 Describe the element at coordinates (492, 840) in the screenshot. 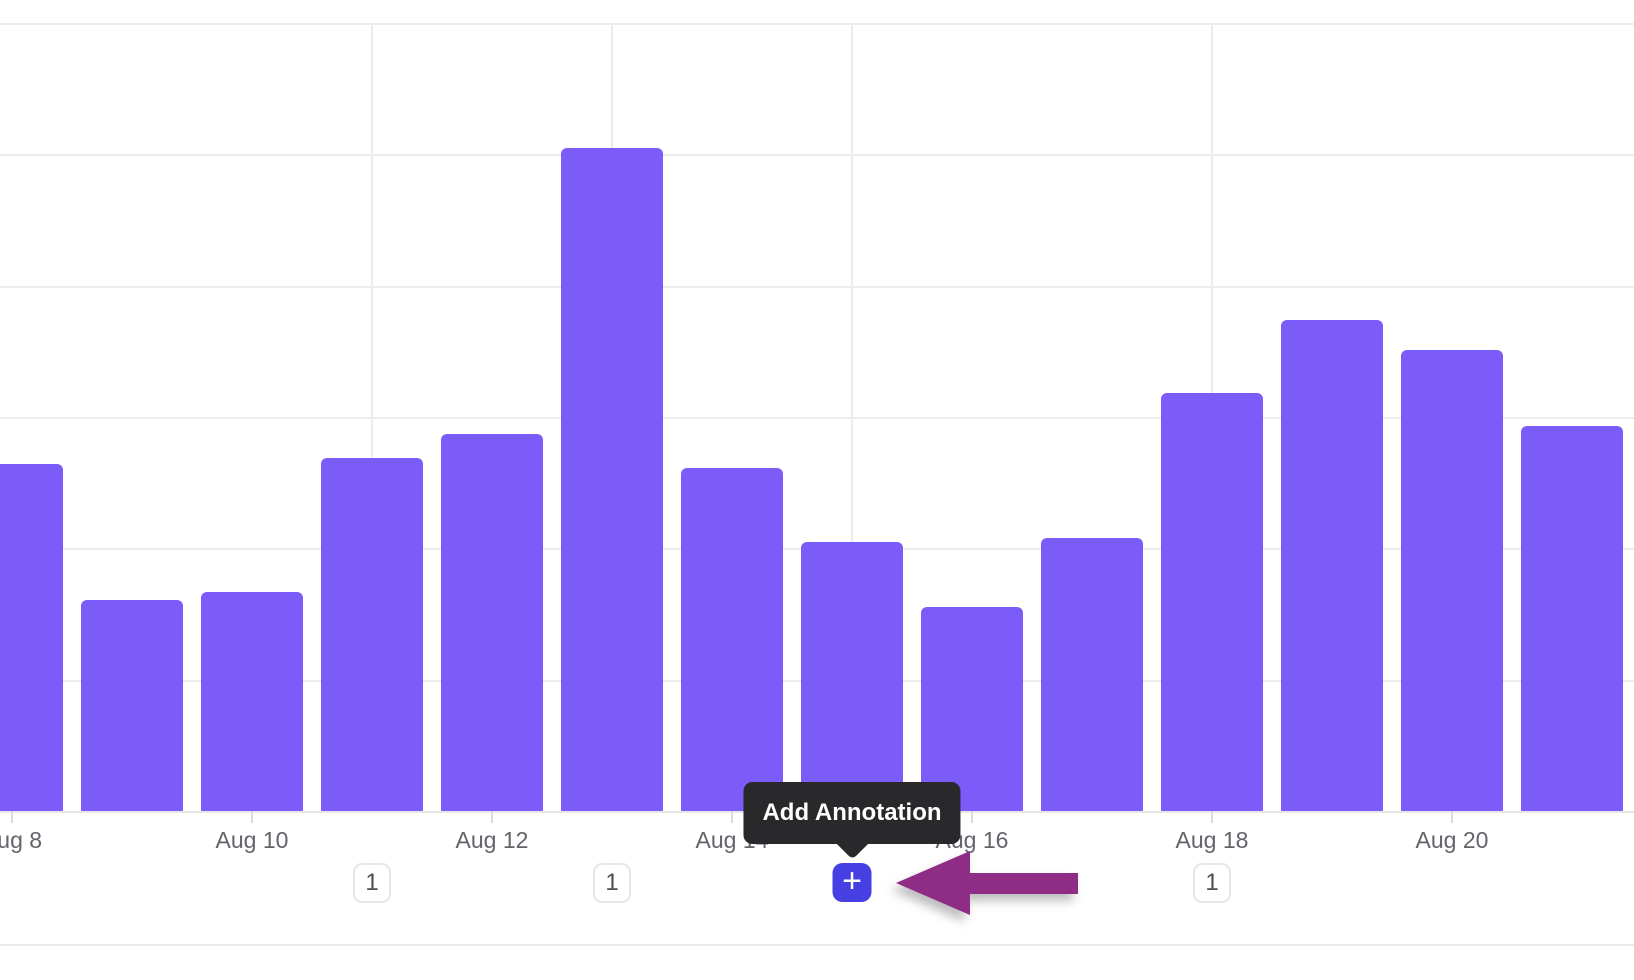

I see `x-axis-label: Aug 12` at that location.